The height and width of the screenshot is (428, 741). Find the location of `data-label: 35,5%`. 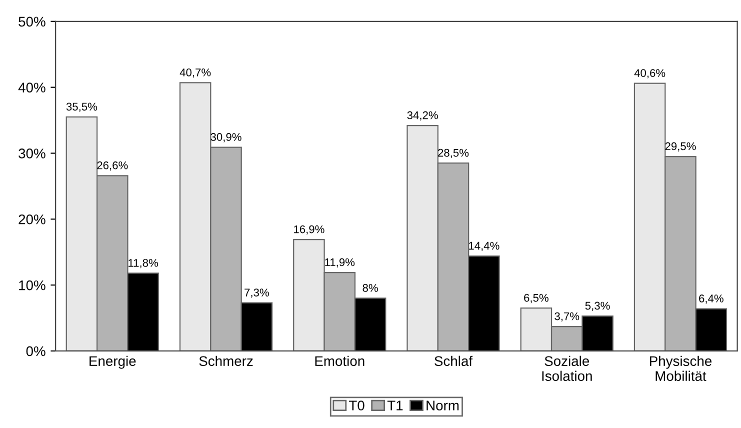

data-label: 35,5% is located at coordinates (82, 107).